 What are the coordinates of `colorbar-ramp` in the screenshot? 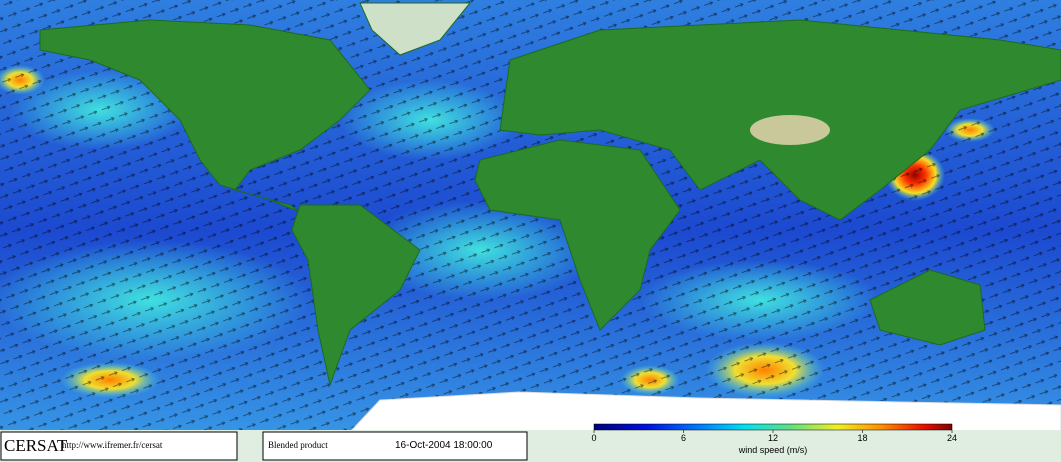 It's located at (773, 427).